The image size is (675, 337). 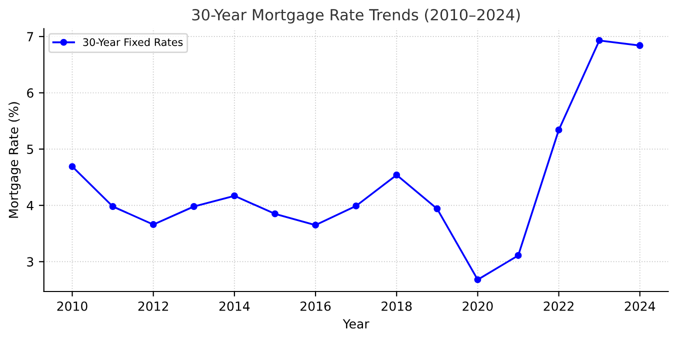 I want to click on y-tick-label: 7, so click(x=30, y=37).